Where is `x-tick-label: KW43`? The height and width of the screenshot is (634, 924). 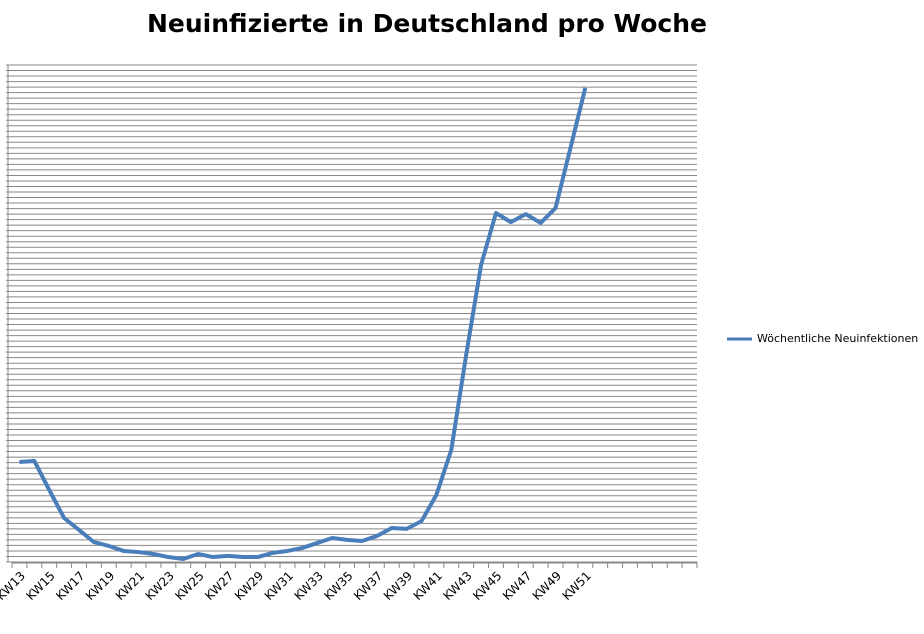
x-tick-label: KW43 is located at coordinates (457, 586).